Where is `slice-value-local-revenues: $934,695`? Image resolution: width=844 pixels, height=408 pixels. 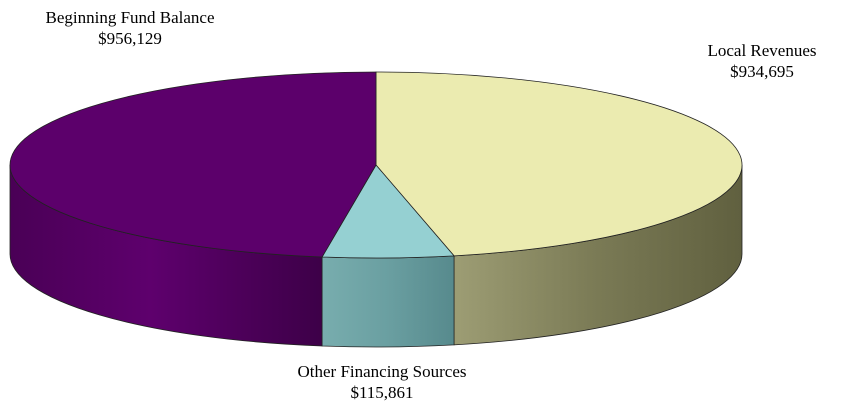
slice-value-local-revenues: $934,695 is located at coordinates (762, 71).